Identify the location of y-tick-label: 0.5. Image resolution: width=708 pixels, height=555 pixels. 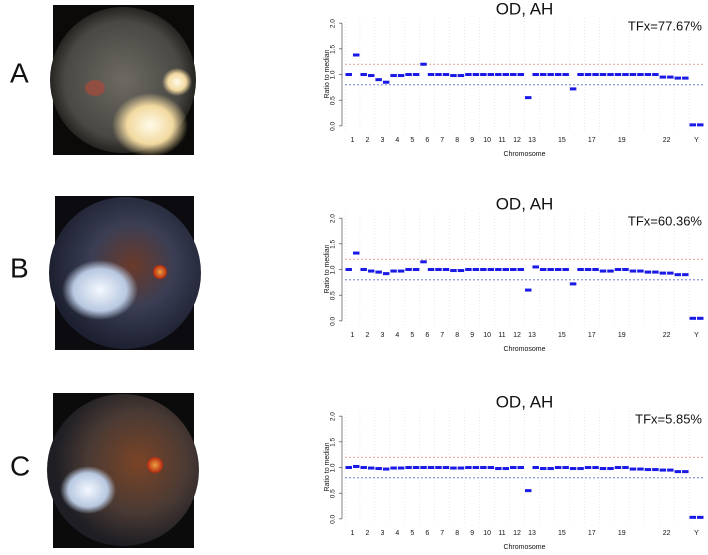
(333, 493).